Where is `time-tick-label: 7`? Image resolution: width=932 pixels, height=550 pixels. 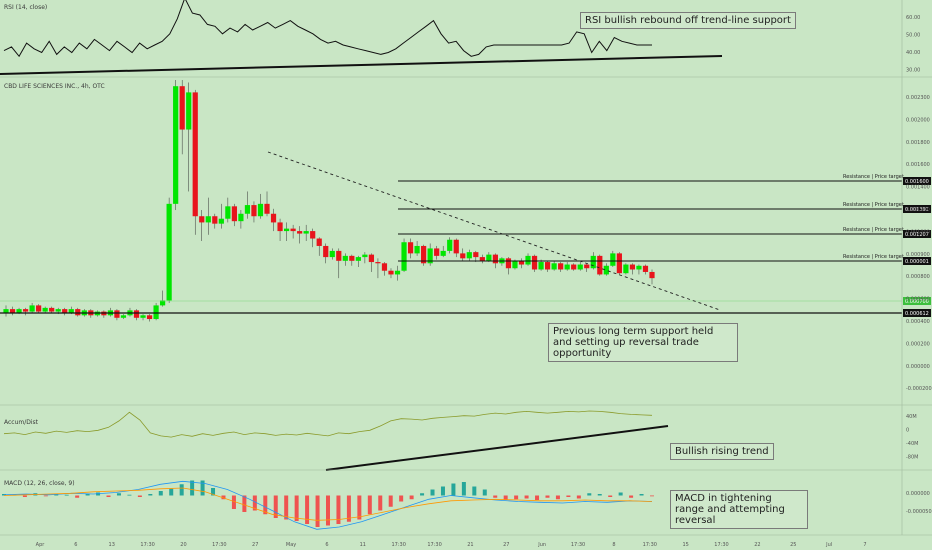 time-tick-label: 7 is located at coordinates (864, 545).